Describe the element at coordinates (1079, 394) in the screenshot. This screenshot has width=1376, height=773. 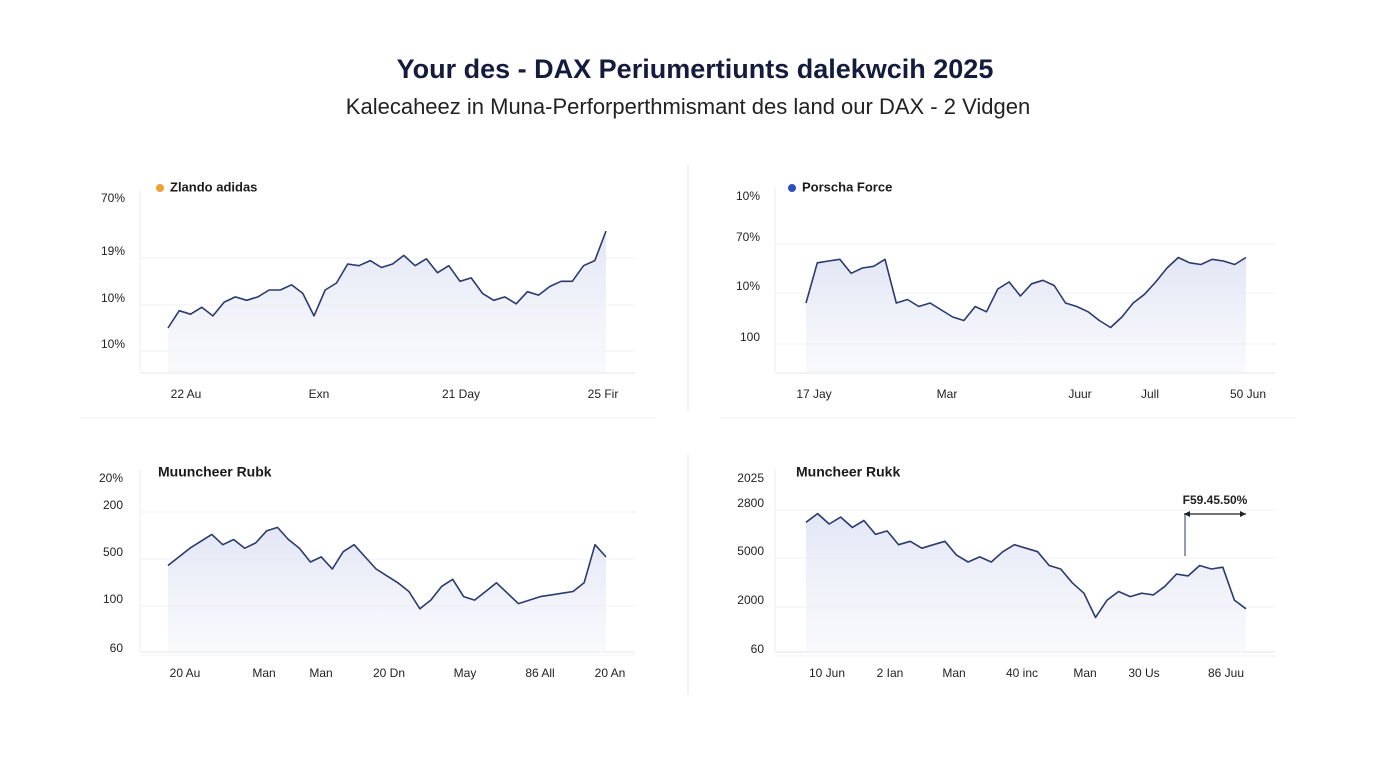
I see `x-tick-label: Juur` at that location.